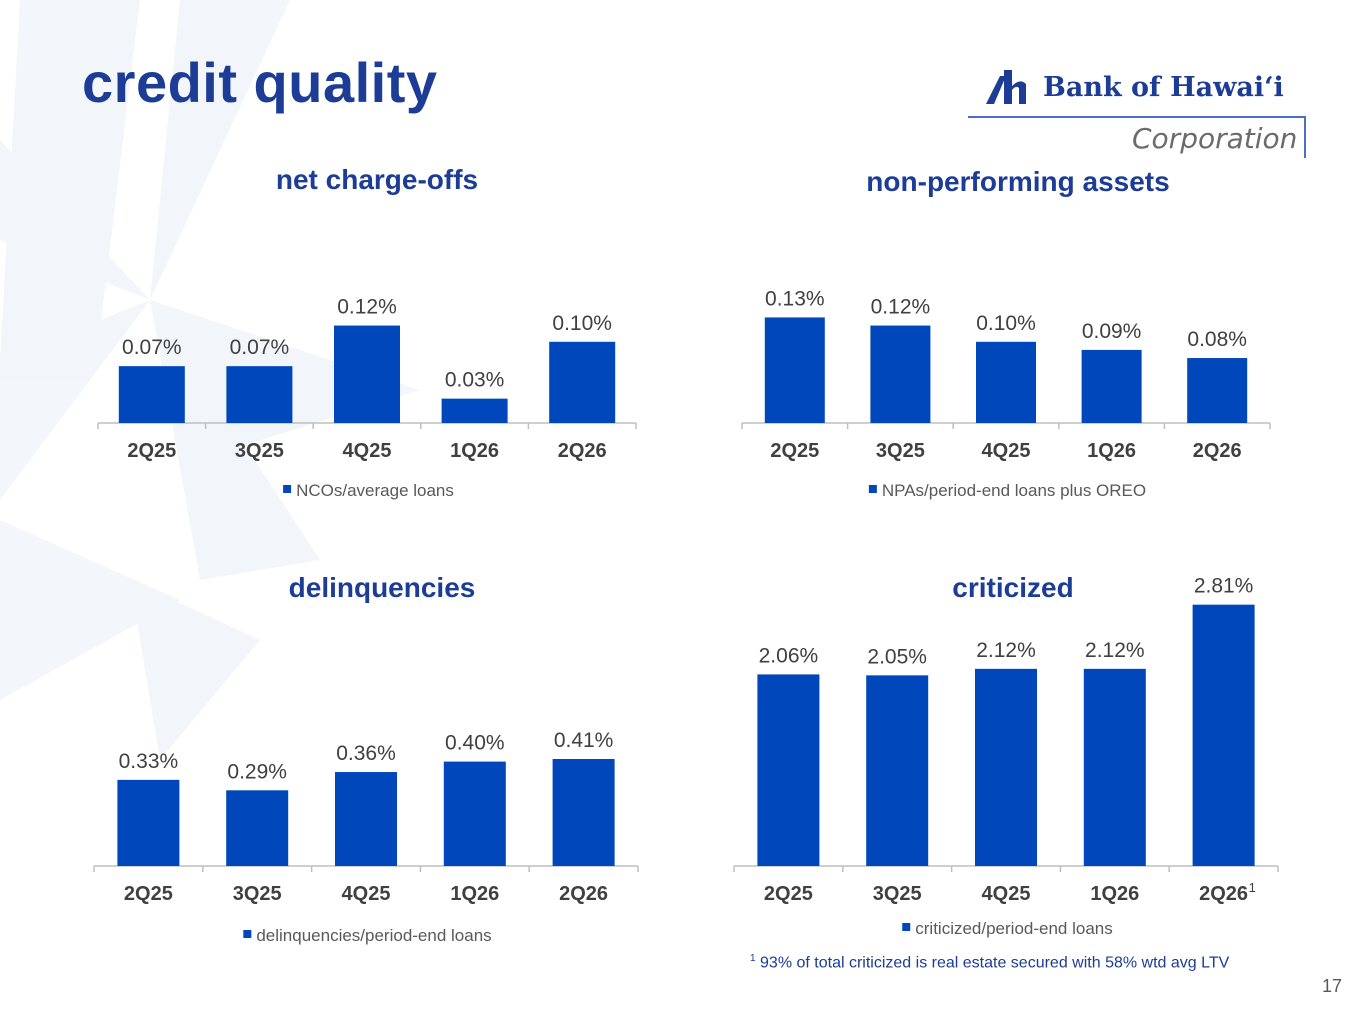  I want to click on legend-label: criticized/period-end loans, so click(1014, 928).